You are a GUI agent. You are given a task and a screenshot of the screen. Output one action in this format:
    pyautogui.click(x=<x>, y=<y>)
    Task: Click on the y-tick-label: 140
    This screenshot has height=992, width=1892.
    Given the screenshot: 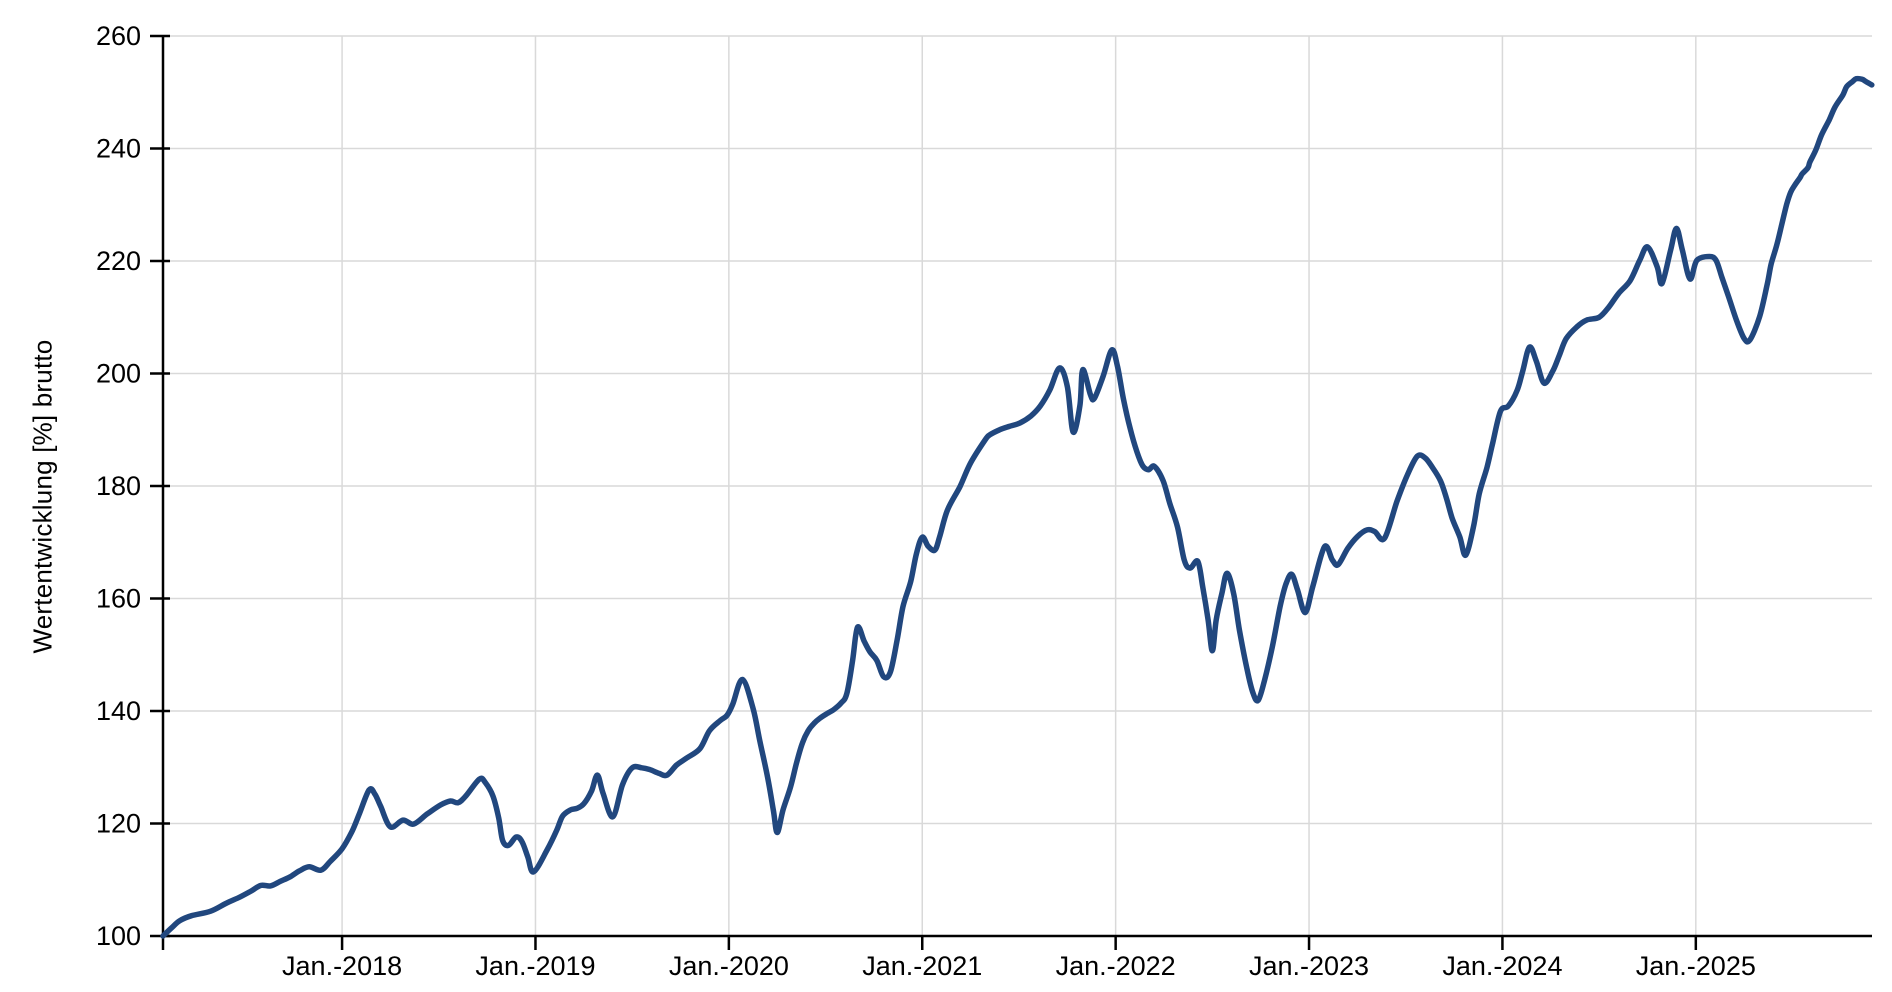 What is the action you would take?
    pyautogui.click(x=118, y=711)
    